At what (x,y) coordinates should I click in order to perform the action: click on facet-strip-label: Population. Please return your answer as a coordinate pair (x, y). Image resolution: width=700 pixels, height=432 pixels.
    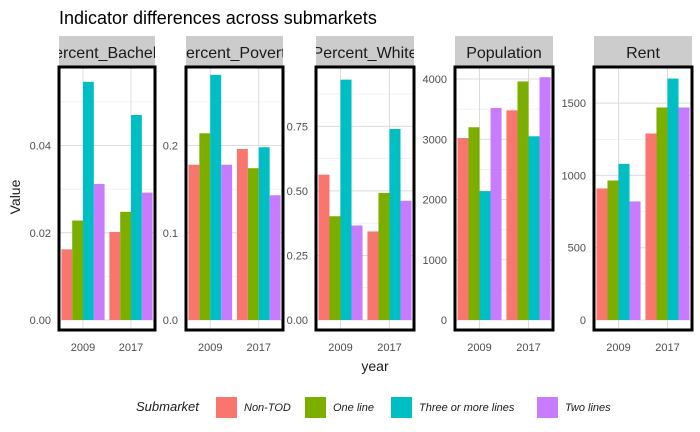
    Looking at the image, I should click on (504, 53).